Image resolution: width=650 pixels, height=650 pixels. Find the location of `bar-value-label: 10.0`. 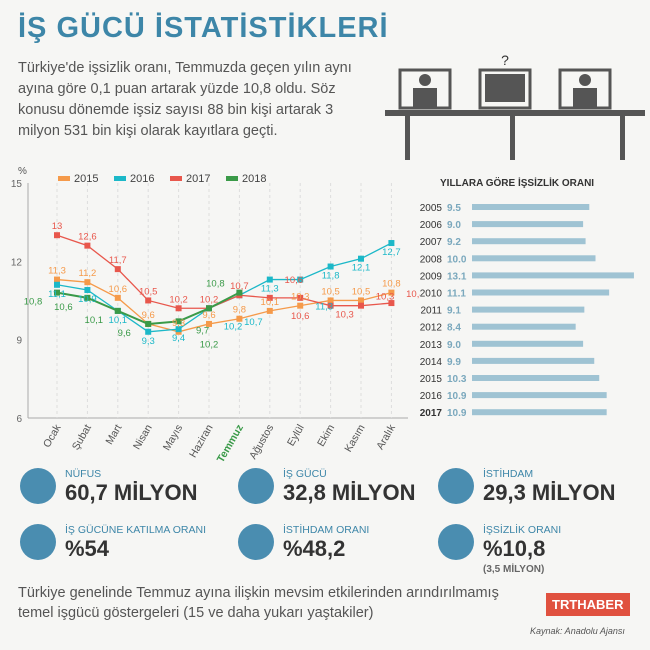

bar-value-label: 10.0 is located at coordinates (457, 259).